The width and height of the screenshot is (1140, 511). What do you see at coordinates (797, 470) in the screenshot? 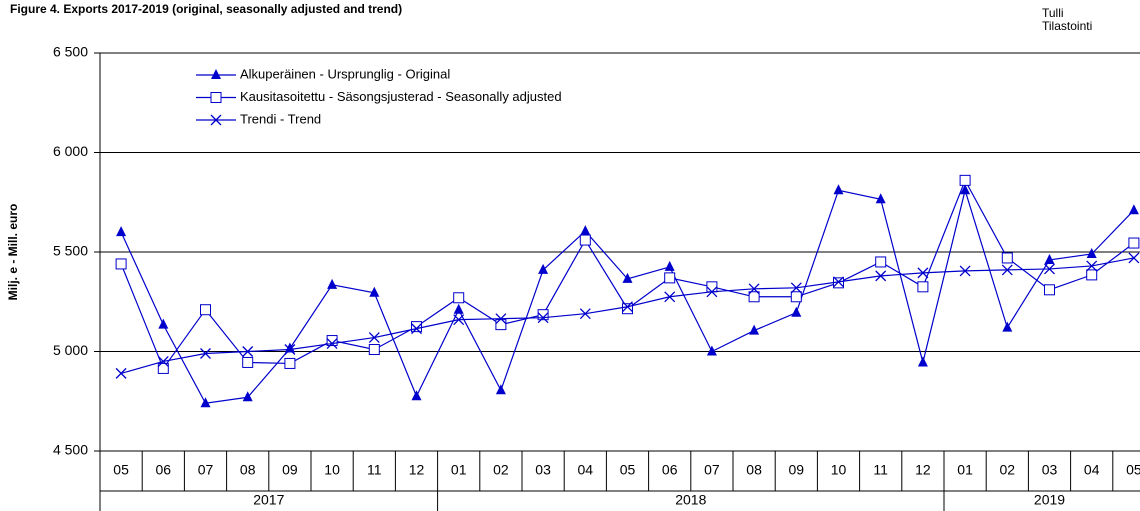
I see `x-tick-label: 09` at bounding box center [797, 470].